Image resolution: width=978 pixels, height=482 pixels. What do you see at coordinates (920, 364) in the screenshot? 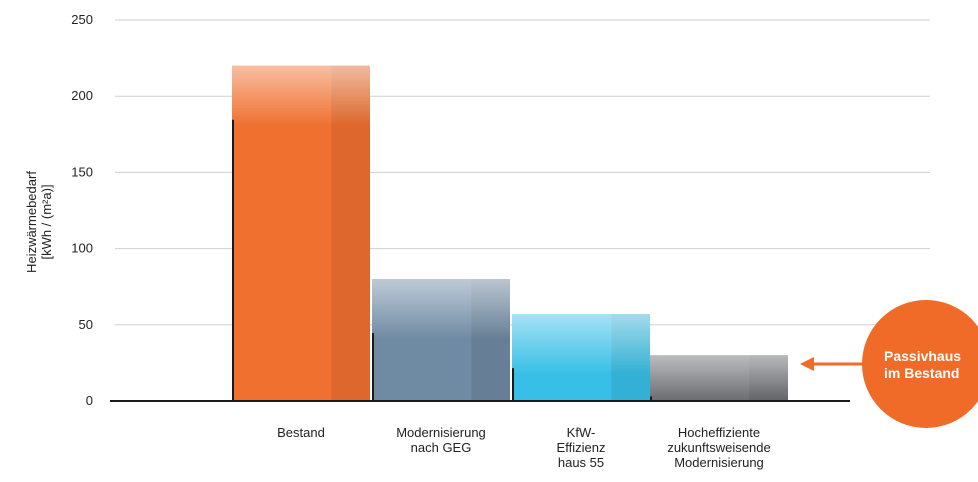
I see `passivhaus-badge: Passivhaus im Bestand` at bounding box center [920, 364].